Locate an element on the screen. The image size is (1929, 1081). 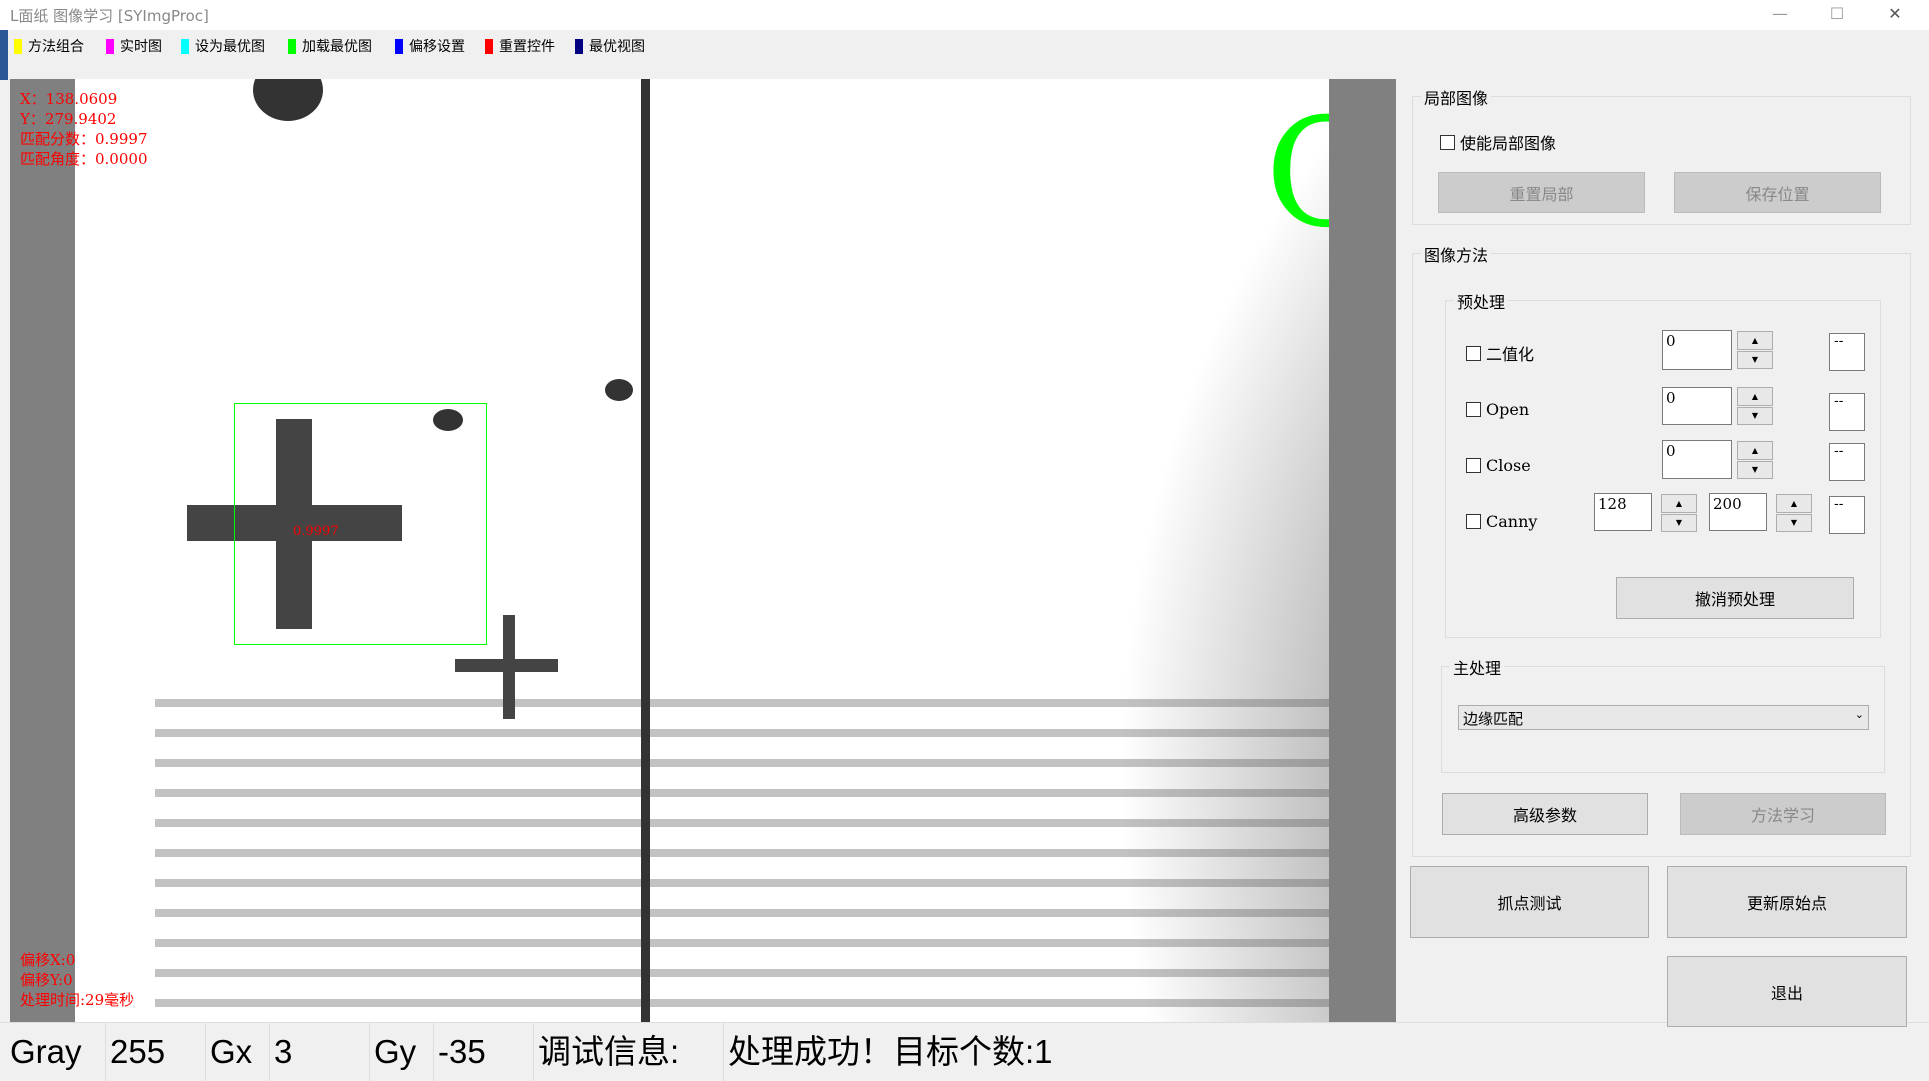
main-process-select: 边缘匹配 ⌄ is located at coordinates (1663, 717).